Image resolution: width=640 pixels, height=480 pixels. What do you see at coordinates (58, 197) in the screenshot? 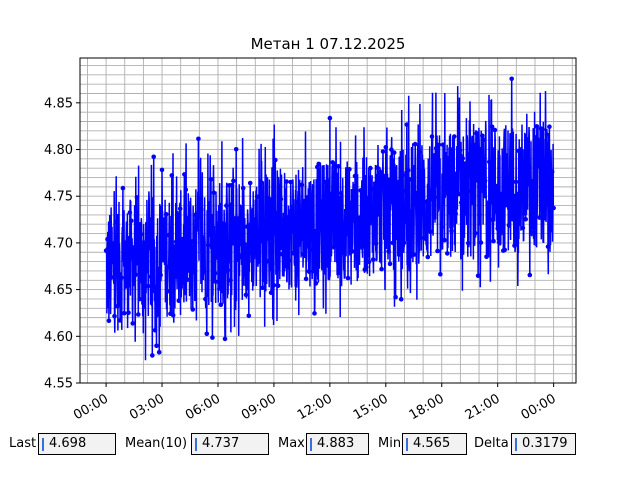
I see `y-tick-label: 4.75` at bounding box center [58, 197].